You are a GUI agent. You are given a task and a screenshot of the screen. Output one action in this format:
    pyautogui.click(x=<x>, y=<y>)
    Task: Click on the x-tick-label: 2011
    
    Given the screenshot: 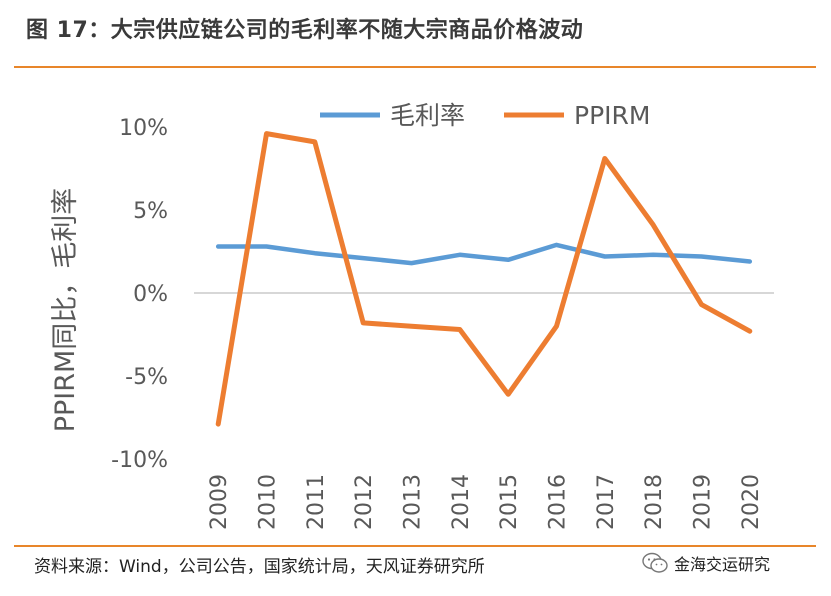 What is the action you would take?
    pyautogui.click(x=316, y=502)
    